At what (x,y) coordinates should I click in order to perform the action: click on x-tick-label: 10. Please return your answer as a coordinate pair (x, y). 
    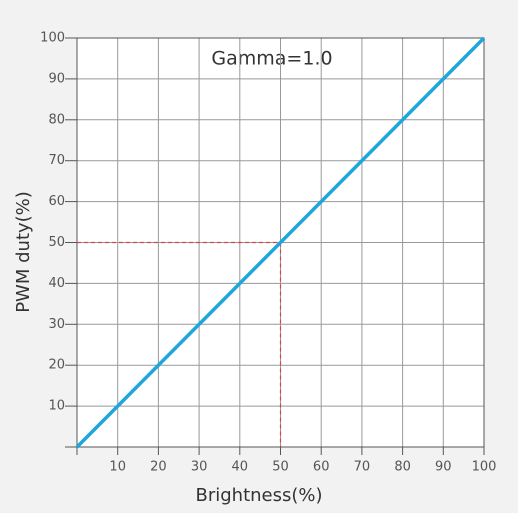
    Looking at the image, I should click on (117, 467).